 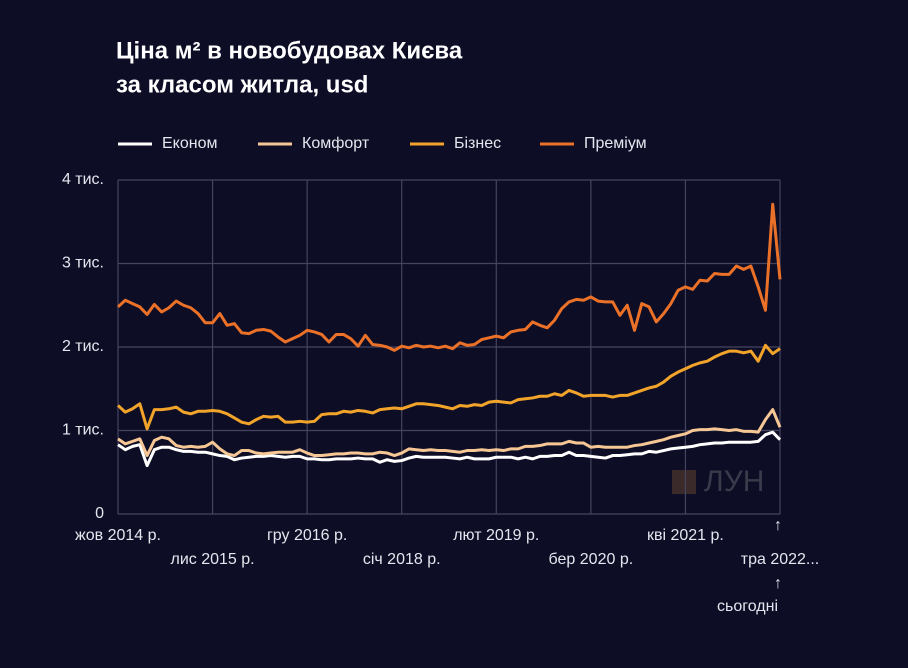 I want to click on watermark-icon, so click(x=684, y=482).